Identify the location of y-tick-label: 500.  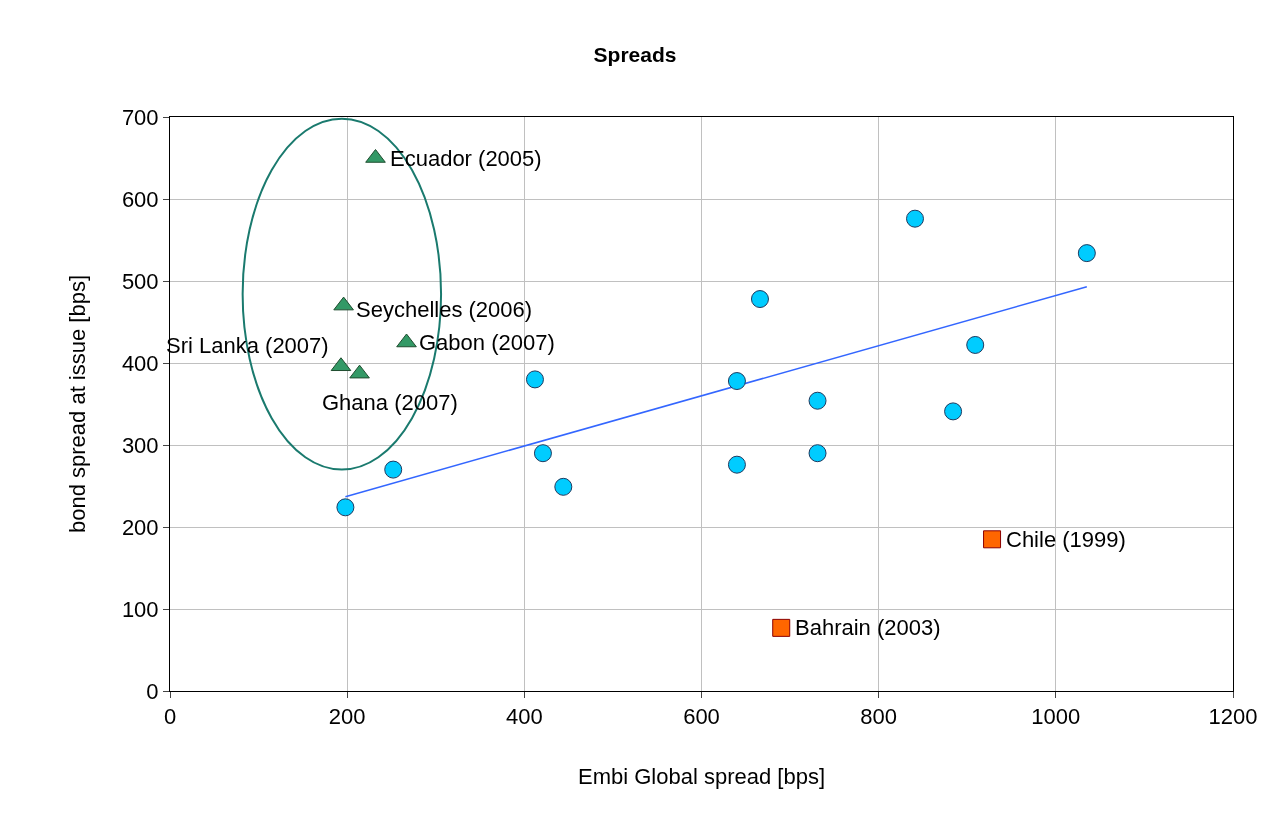
(140, 281).